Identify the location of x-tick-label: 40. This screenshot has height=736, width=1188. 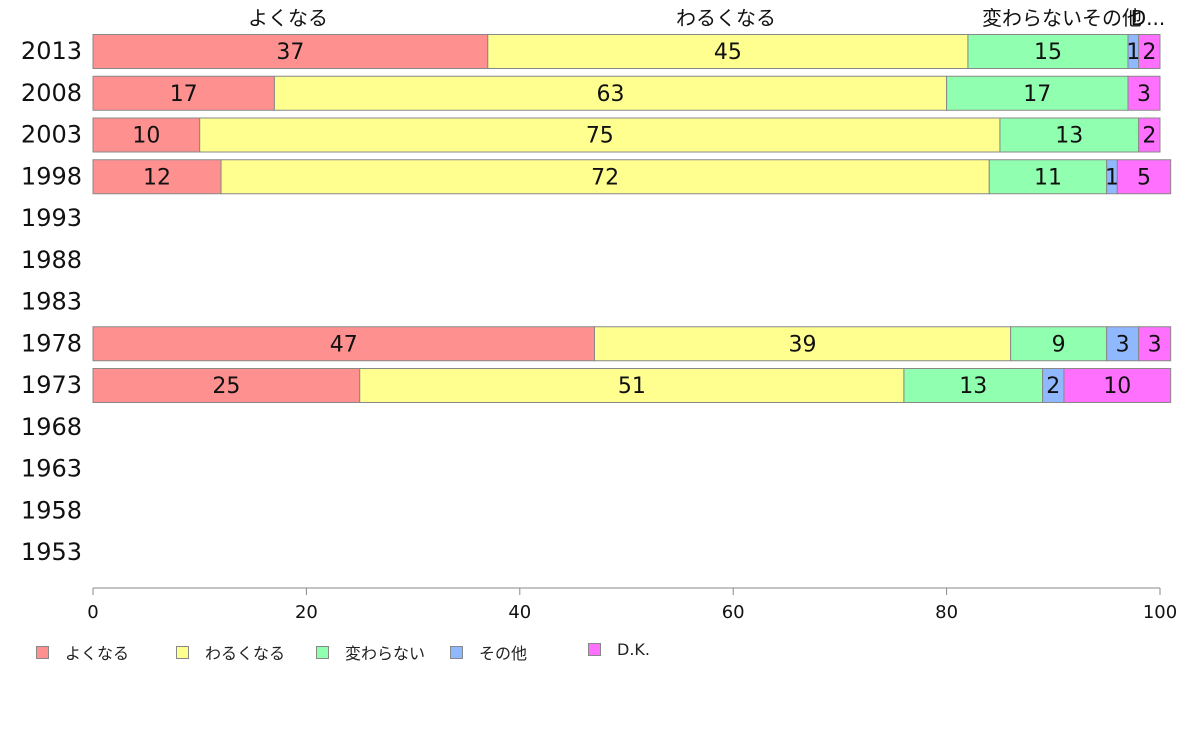
(519, 612).